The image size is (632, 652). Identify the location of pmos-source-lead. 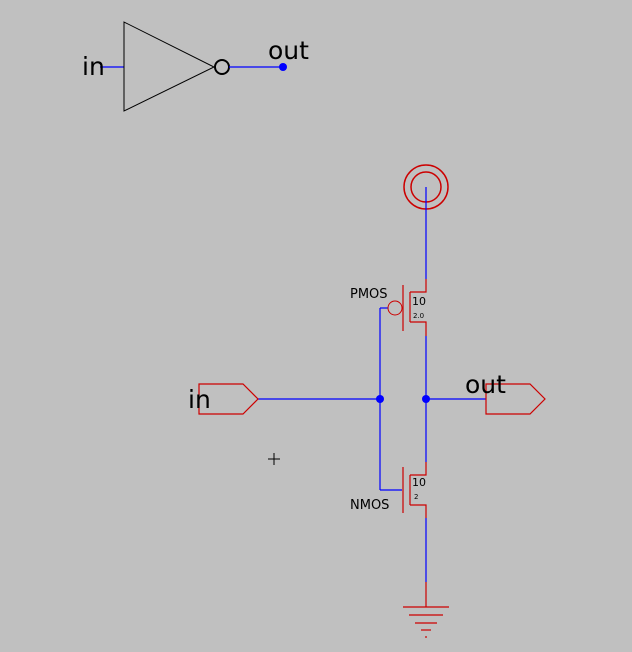
(418, 286).